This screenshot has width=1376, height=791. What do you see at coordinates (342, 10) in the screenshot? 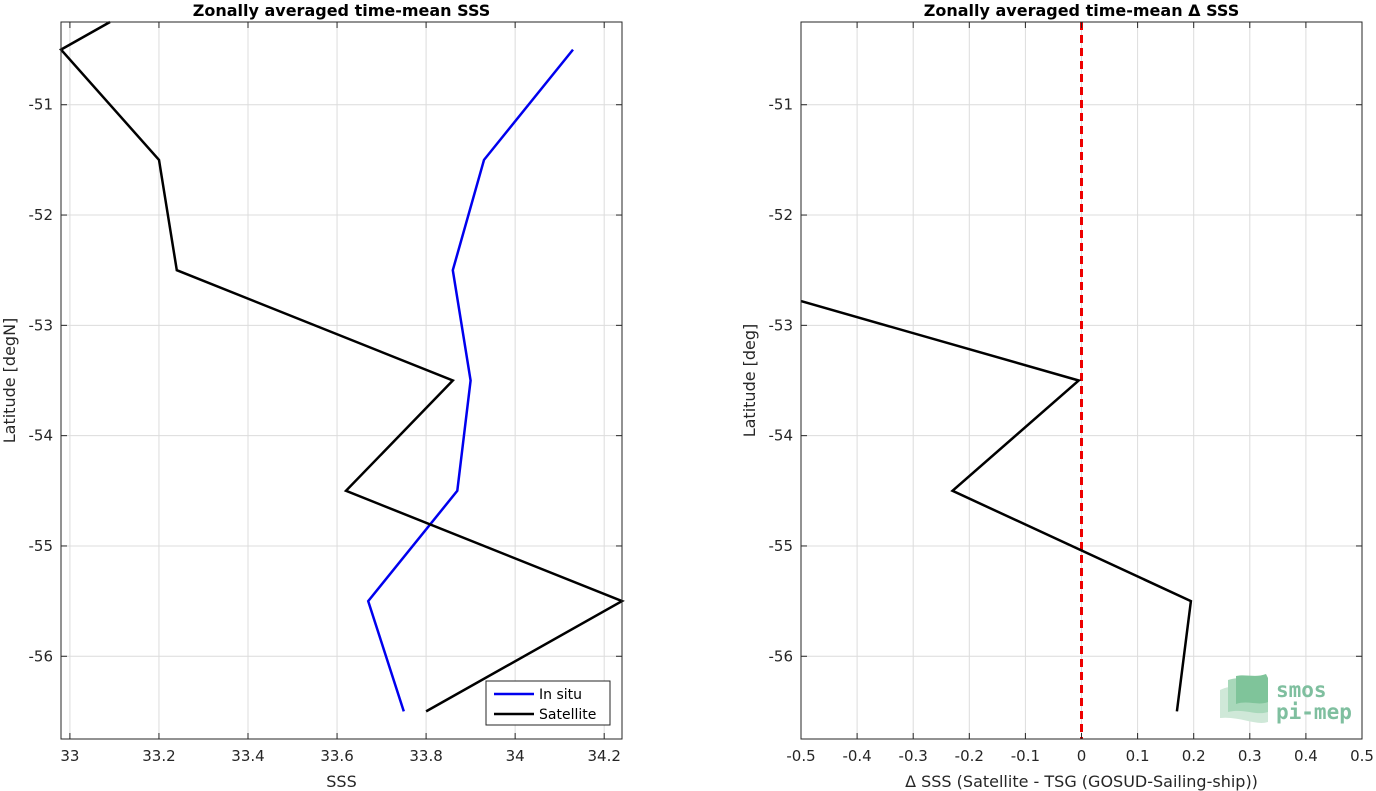
I see `chart-title-sss: Zonally averaged time-mean SSS` at bounding box center [342, 10].